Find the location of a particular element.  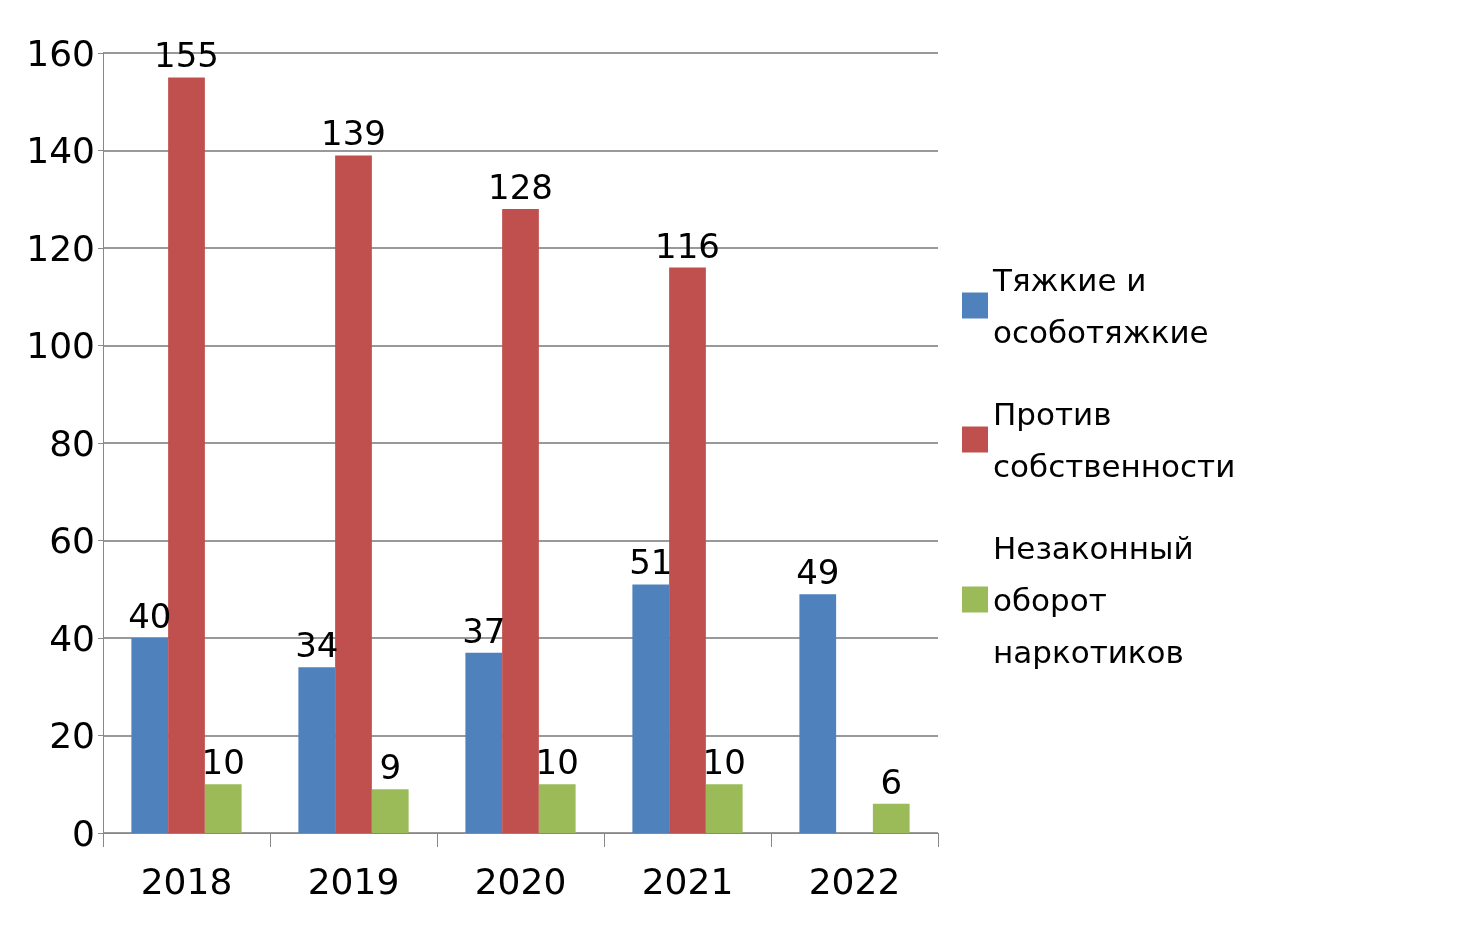

data-label: 6 is located at coordinates (891, 781).